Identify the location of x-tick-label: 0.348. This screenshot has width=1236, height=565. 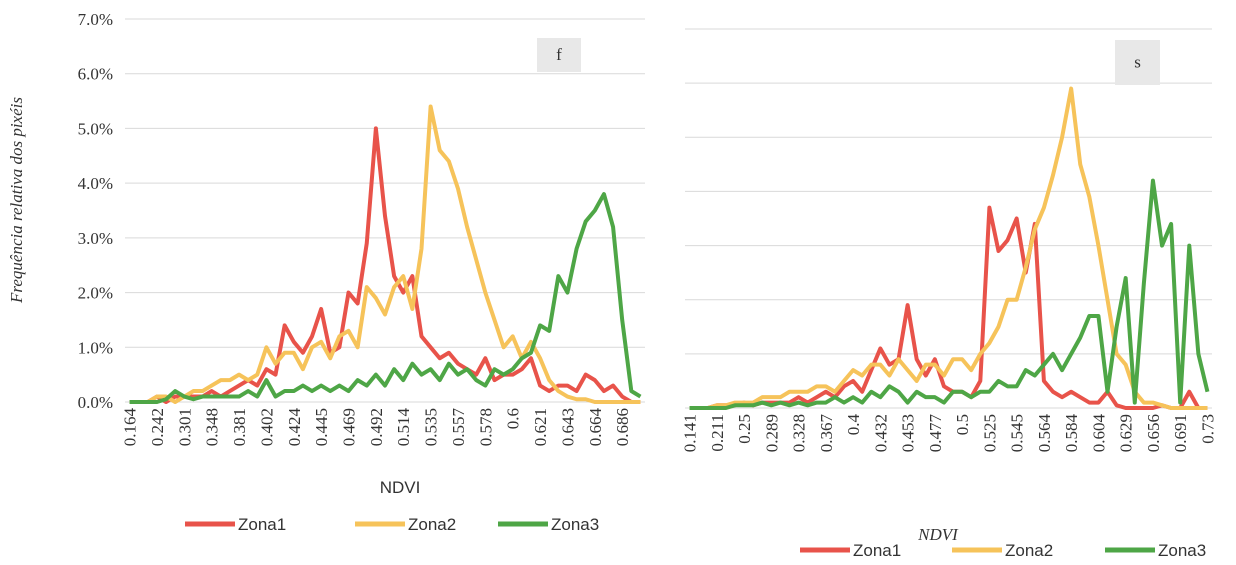
(212, 427).